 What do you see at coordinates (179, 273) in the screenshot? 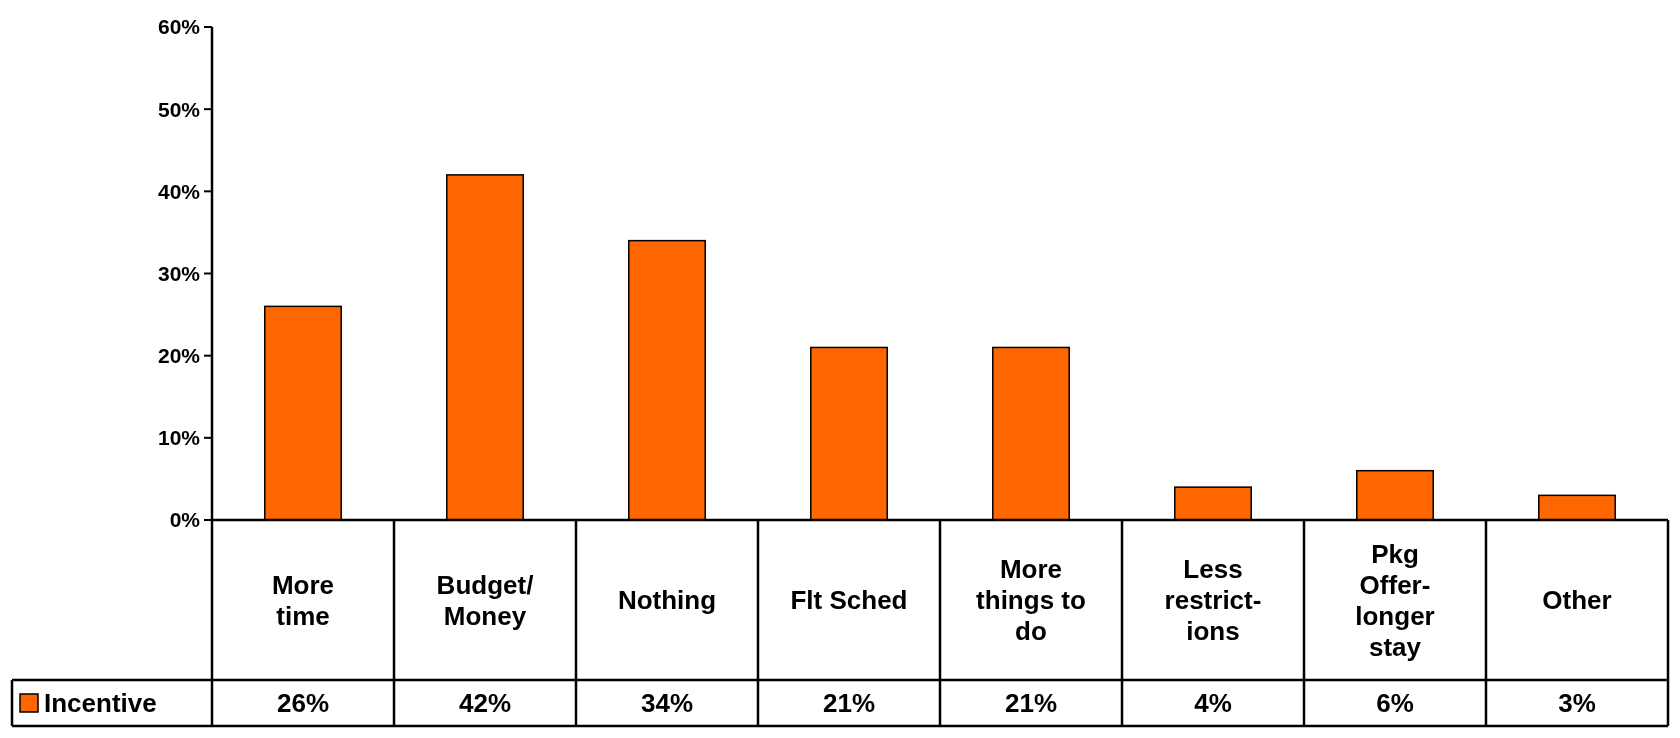
I see `y-tick-label: 30%` at bounding box center [179, 273].